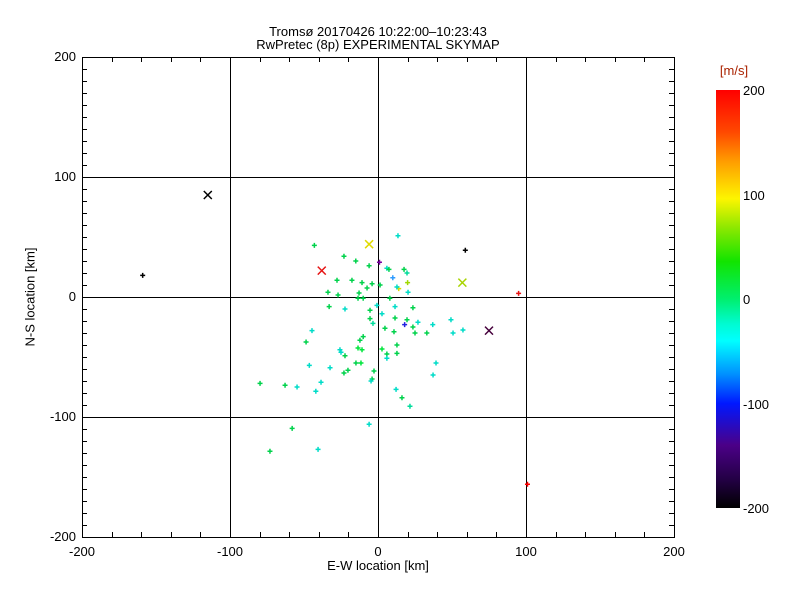  I want to click on y-tick-label: -100, so click(63, 416).